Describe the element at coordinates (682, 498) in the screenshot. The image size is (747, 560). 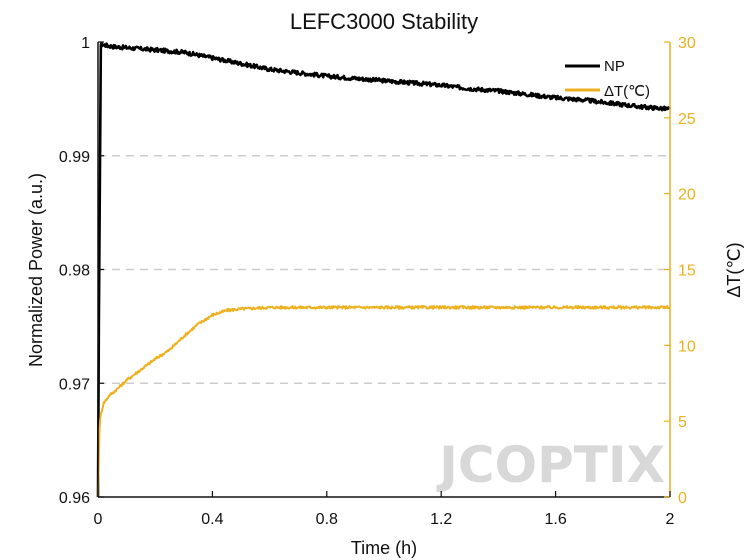
I see `y2-tick-label: 0` at that location.